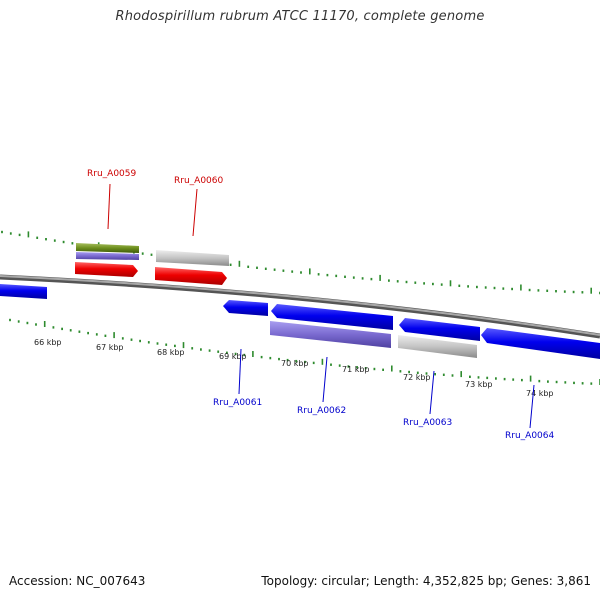  I want to click on ruler-tick-label: 69 kbp, so click(233, 356).